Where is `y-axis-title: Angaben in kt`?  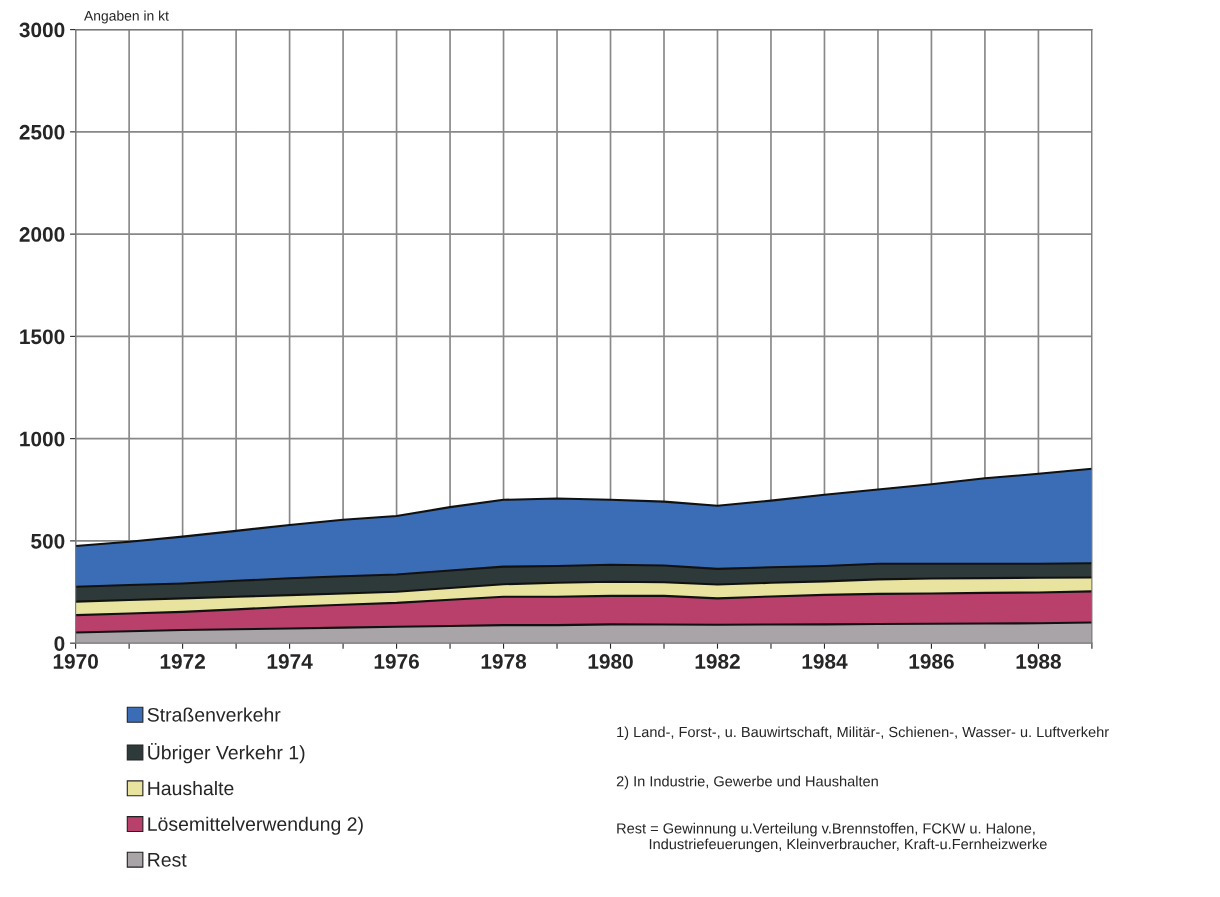 y-axis-title: Angaben in kt is located at coordinates (126, 17).